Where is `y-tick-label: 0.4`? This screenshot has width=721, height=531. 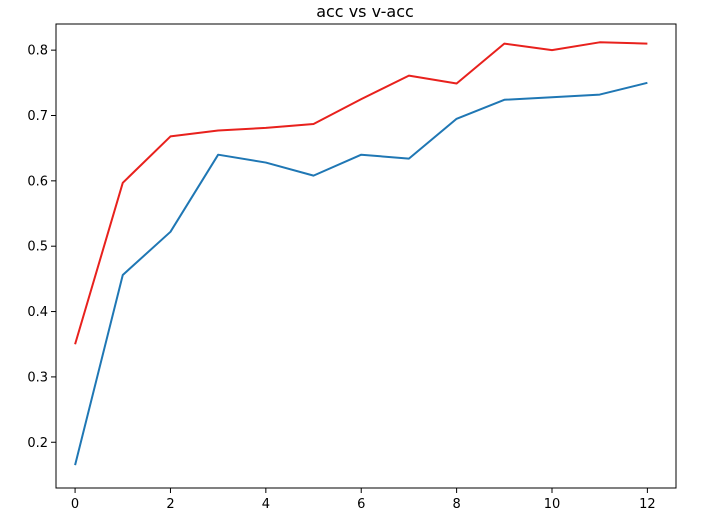
y-tick-label: 0.4 is located at coordinates (37, 312).